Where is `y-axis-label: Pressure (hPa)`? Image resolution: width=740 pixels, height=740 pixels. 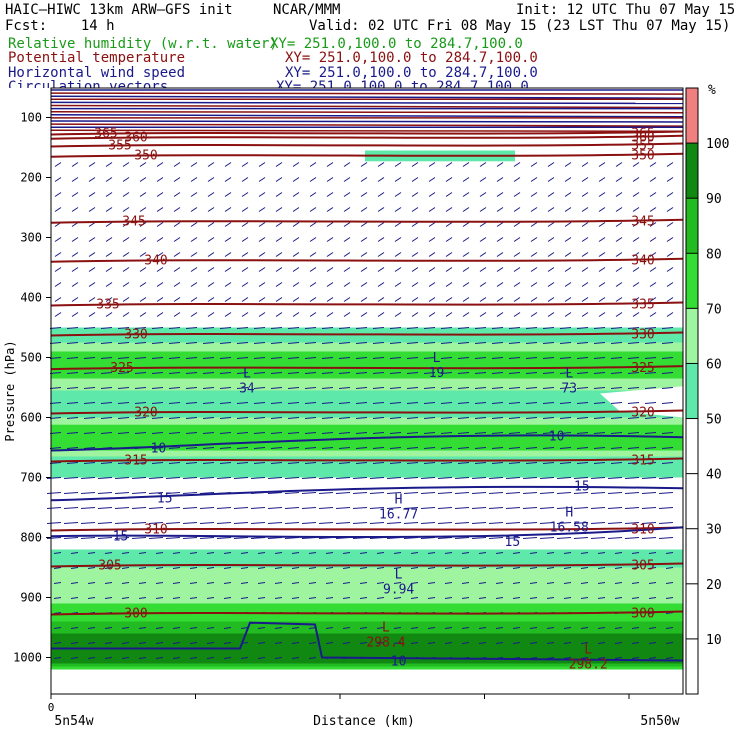
y-axis-label: Pressure (hPa) is located at coordinates (10, 390).